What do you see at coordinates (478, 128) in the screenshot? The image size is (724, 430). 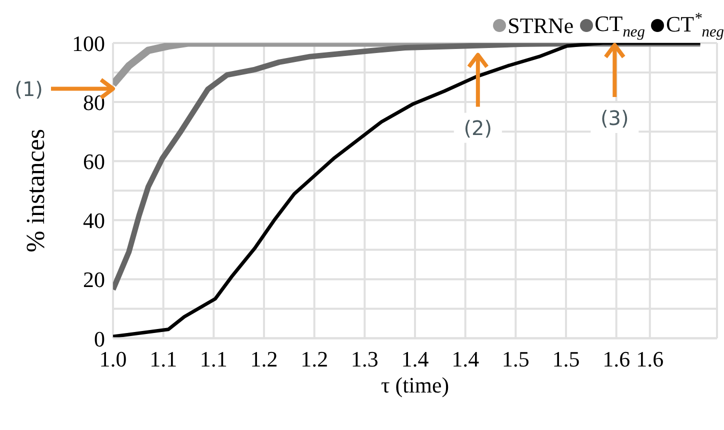 I see `annotation: (2)` at bounding box center [478, 128].